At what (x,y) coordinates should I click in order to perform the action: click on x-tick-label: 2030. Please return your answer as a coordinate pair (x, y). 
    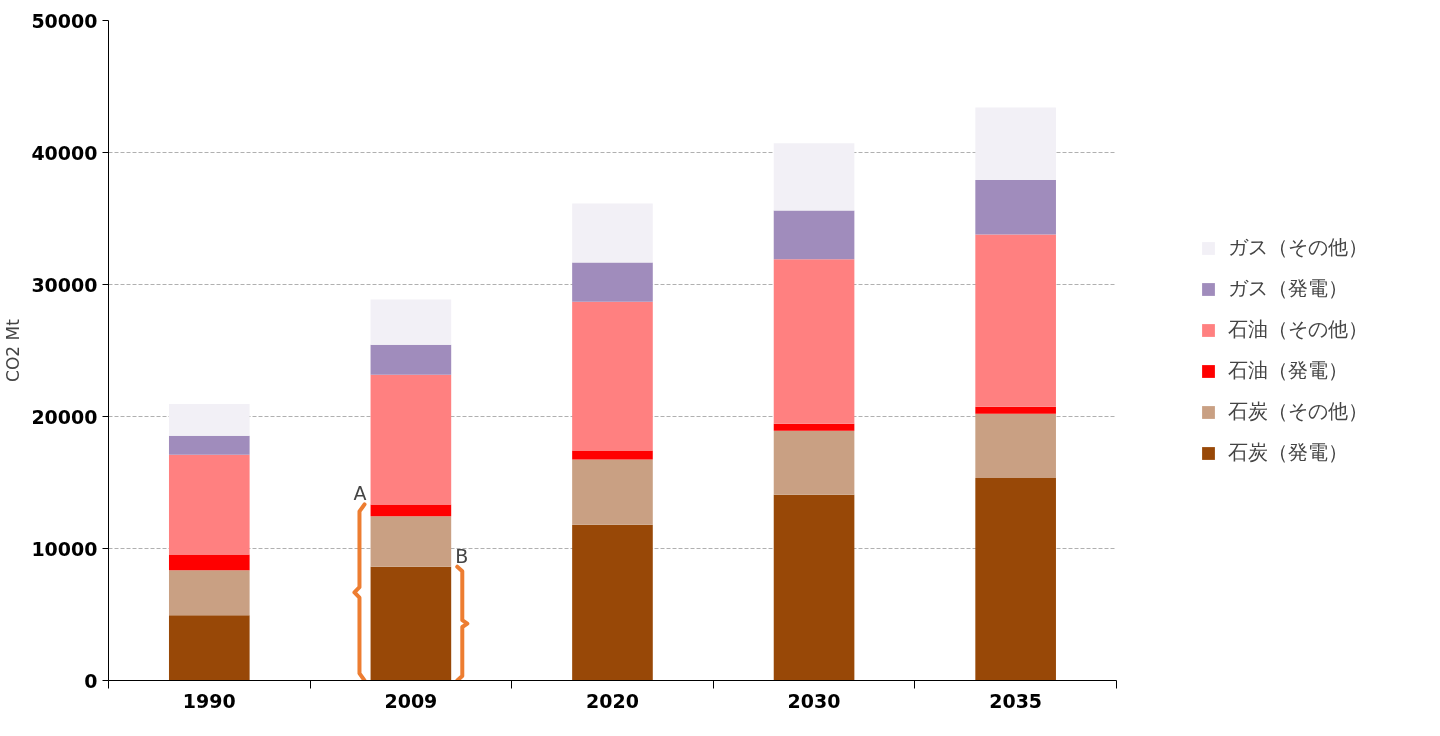
    Looking at the image, I should click on (814, 700).